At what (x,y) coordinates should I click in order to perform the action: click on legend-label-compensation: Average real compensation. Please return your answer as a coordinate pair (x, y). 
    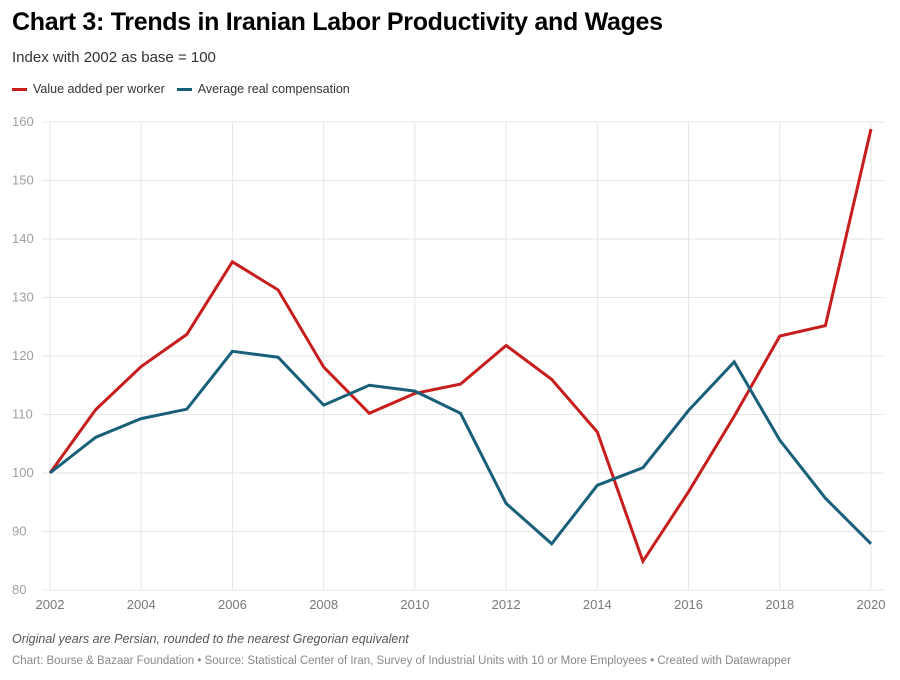
    Looking at the image, I should click on (273, 89).